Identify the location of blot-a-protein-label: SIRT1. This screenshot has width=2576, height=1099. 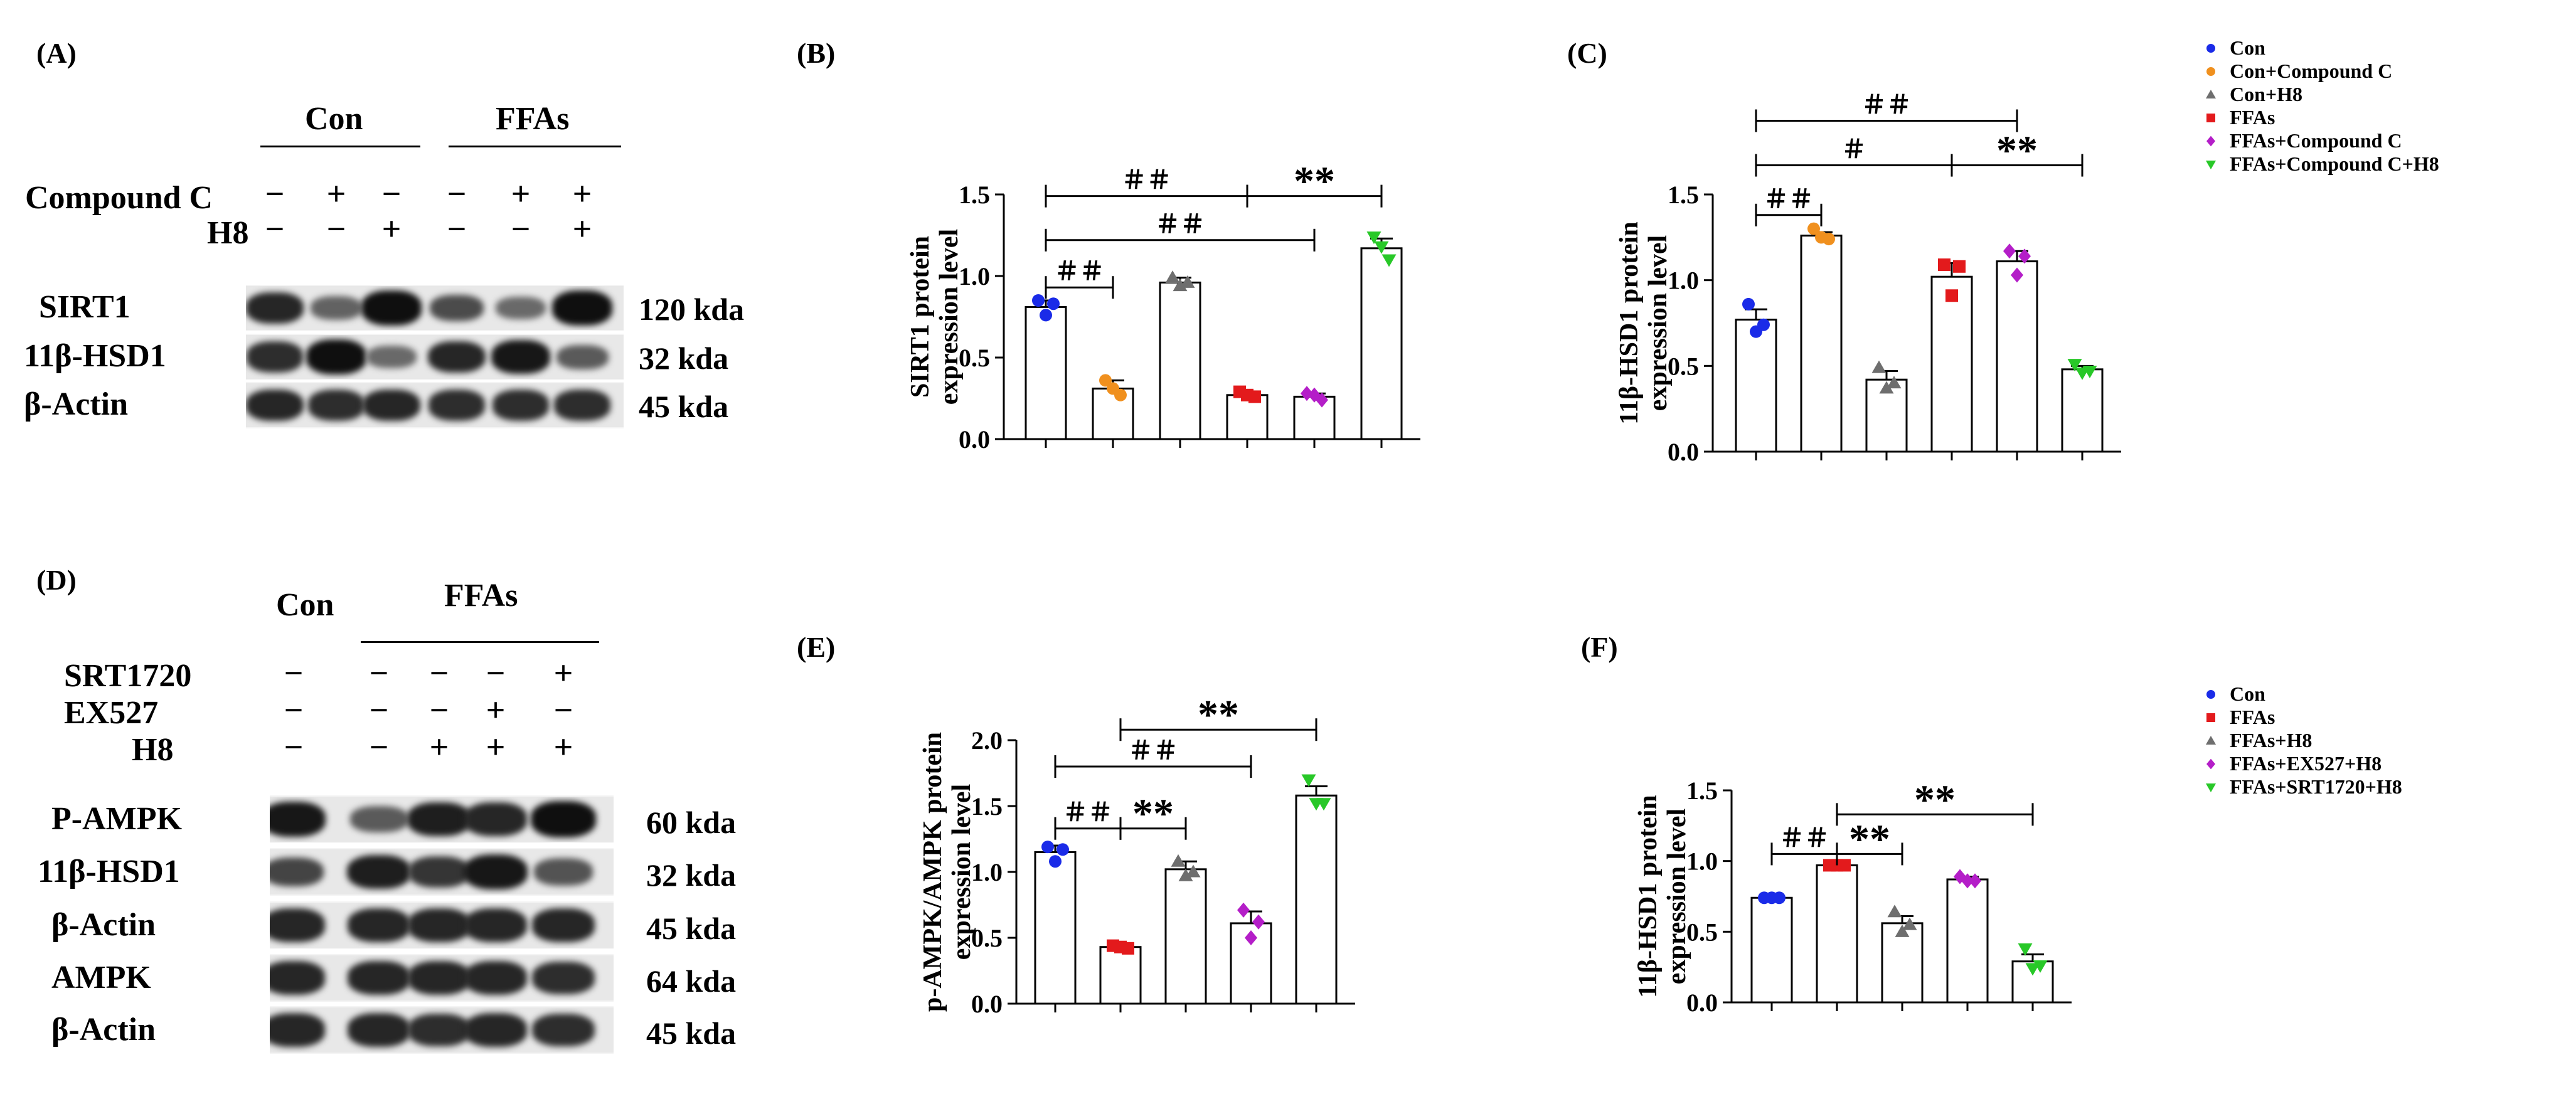
(84, 307).